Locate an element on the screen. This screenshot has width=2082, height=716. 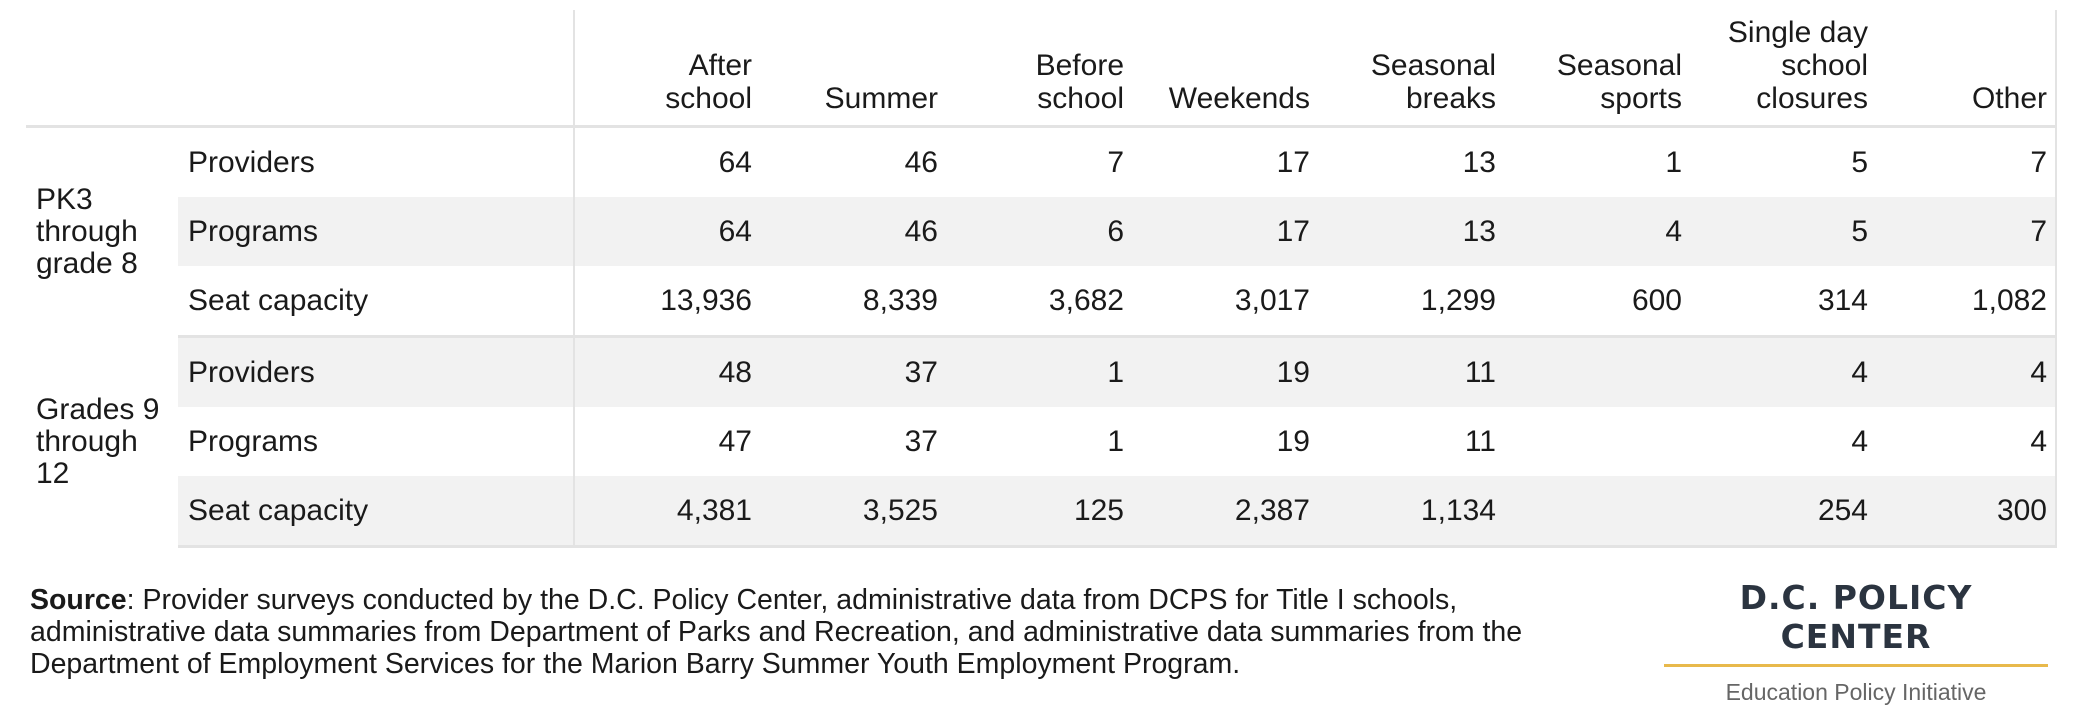
row-group-label: PK3 through grade 8 is located at coordinates (102, 231).